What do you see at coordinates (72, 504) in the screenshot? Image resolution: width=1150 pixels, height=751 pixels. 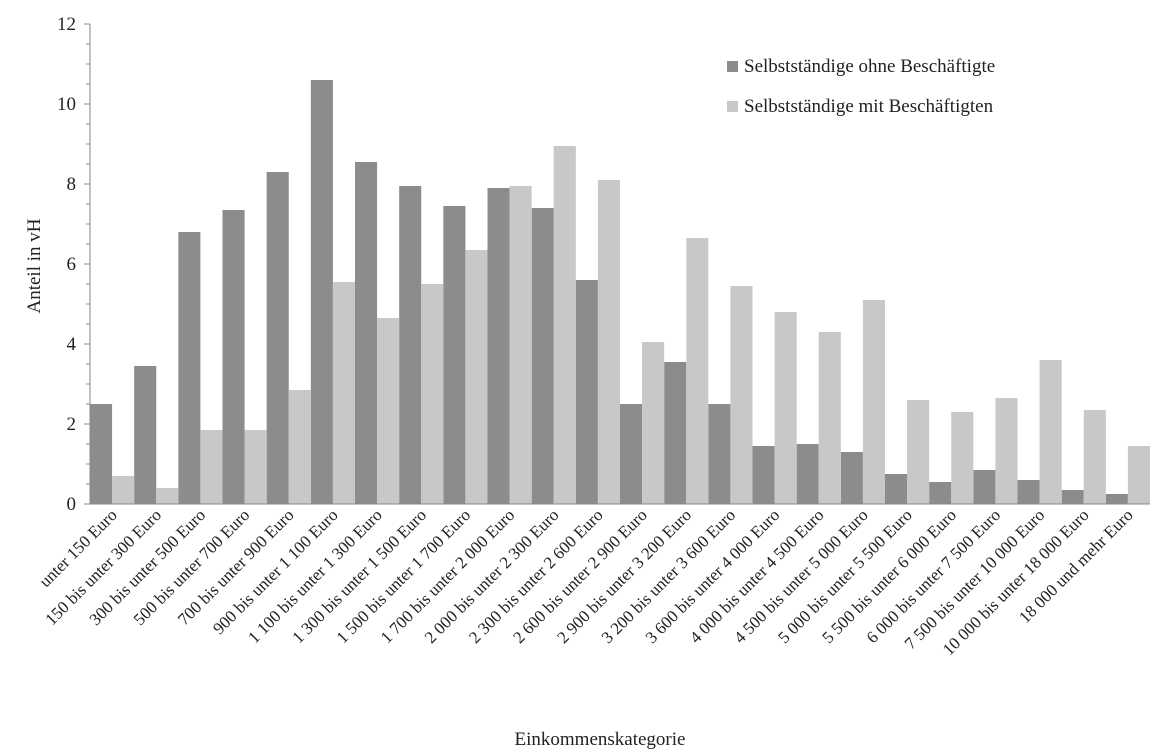 I see `y-tick-label: 0` at bounding box center [72, 504].